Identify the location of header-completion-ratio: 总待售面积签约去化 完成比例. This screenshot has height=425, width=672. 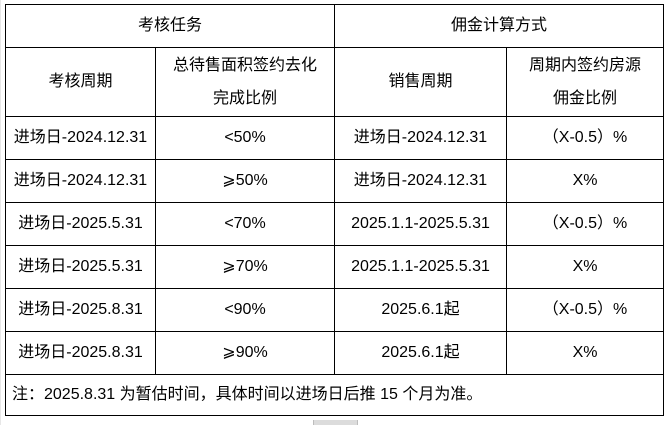
(245, 82).